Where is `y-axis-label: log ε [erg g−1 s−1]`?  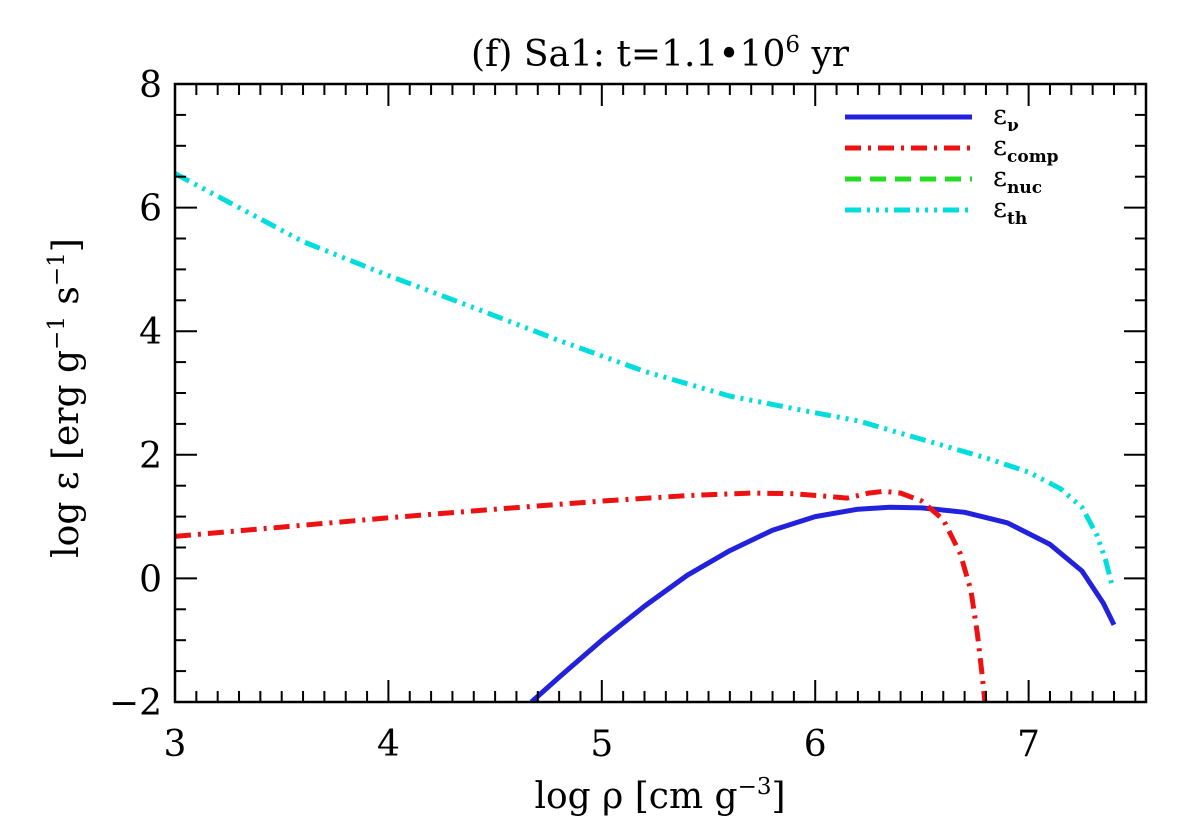 y-axis-label: log ε [erg g−1 s−1] is located at coordinates (65, 398).